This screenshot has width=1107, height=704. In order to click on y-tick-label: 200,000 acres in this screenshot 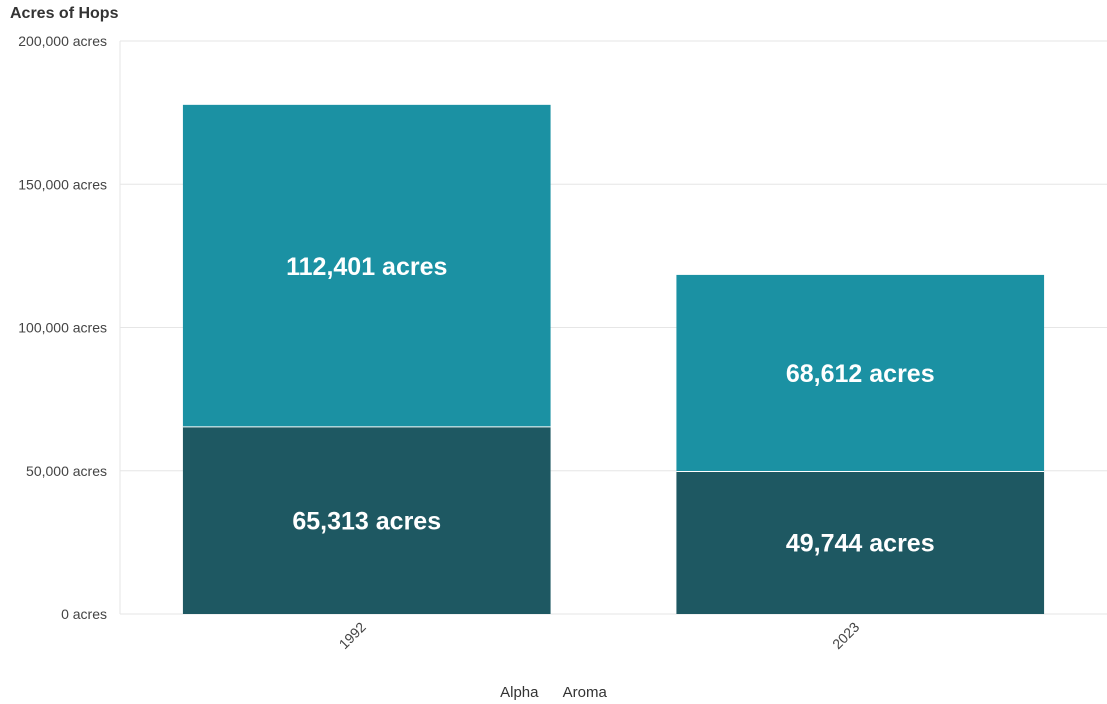, I will do `click(62, 41)`.